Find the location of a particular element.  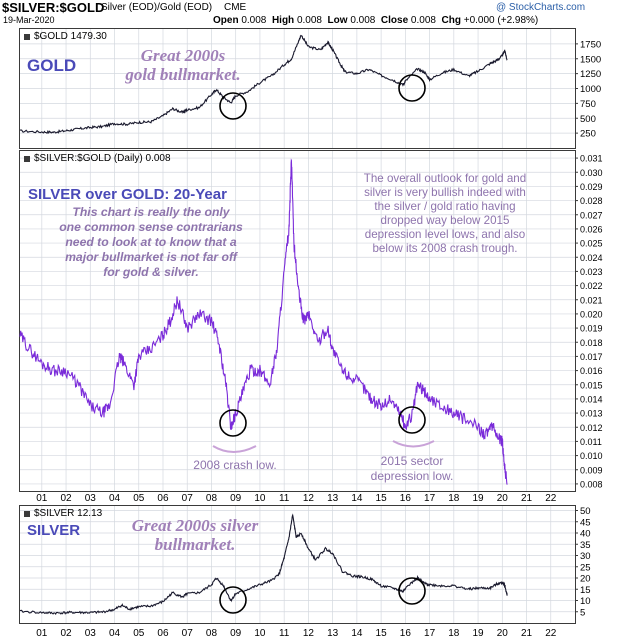

ratio-2008-circle is located at coordinates (233, 423).